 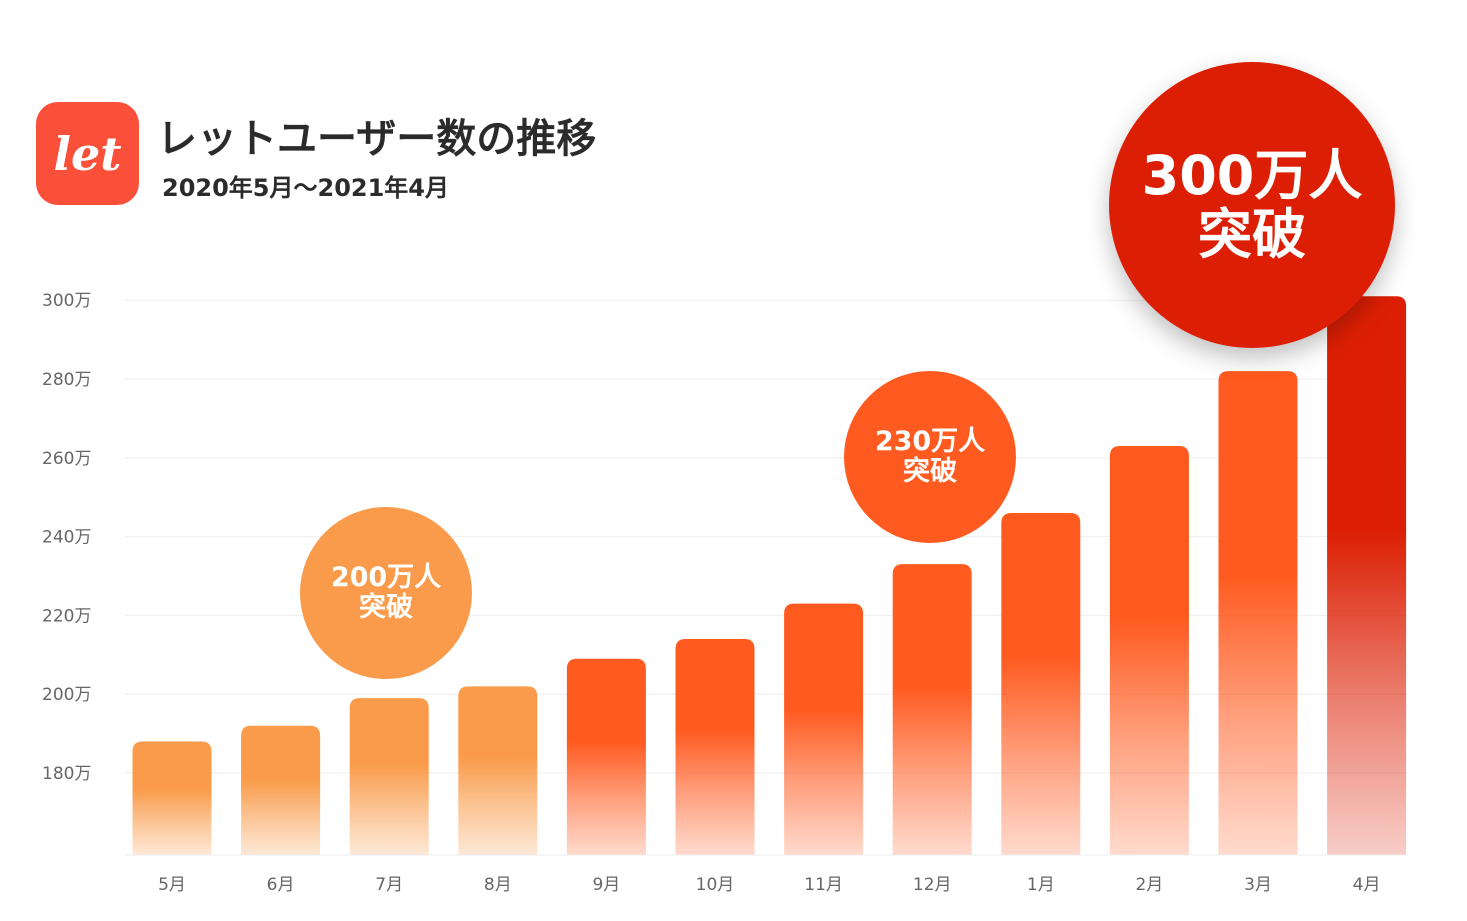 I want to click on x-tick-label: 6月, so click(x=281, y=885).